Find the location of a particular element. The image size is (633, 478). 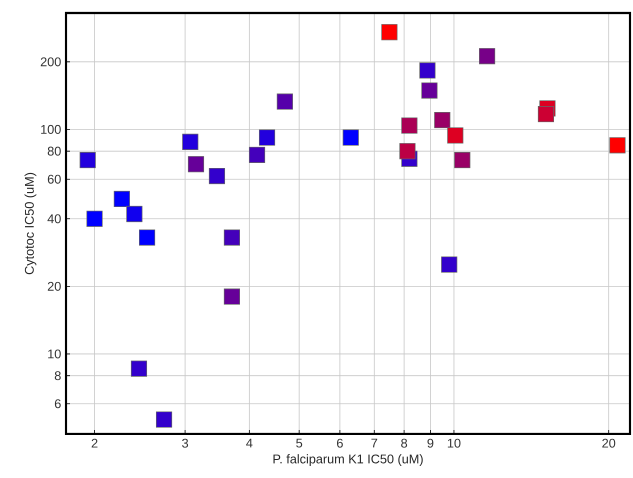

x-tick-label: 20 is located at coordinates (609, 443).